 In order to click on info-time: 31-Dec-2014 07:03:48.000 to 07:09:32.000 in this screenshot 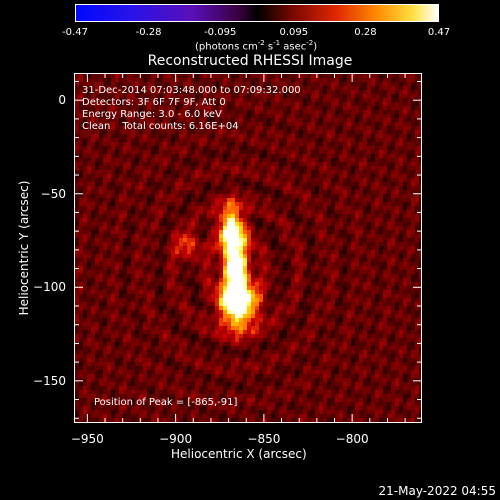, I will do `click(191, 90)`.